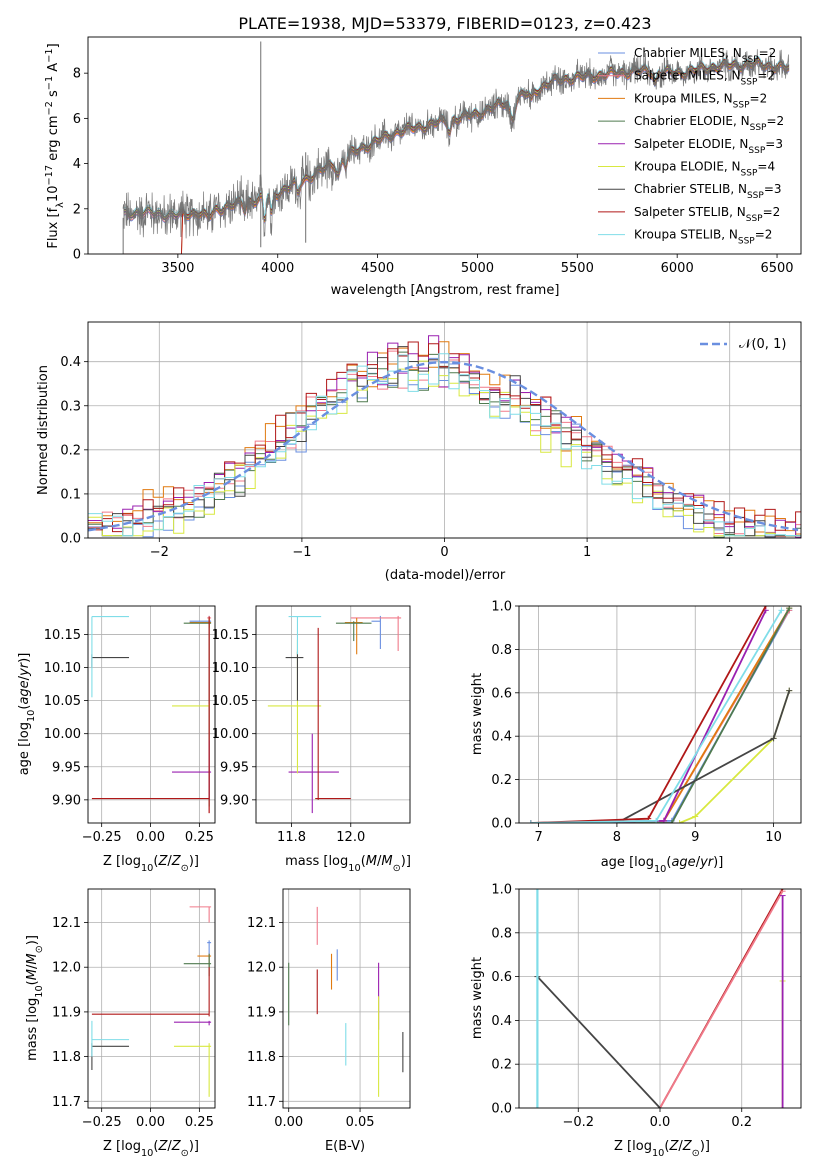 The height and width of the screenshot is (1170, 819). Describe the element at coordinates (159, 552) in the screenshot. I see `x-tick-label: −2` at that location.